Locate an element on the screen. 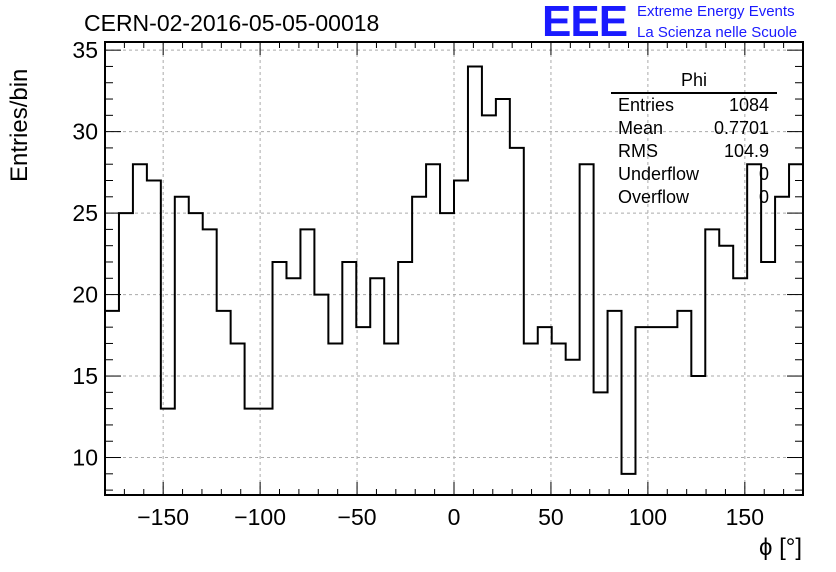 The height and width of the screenshot is (572, 836). x-tick-label: 150 is located at coordinates (745, 517).